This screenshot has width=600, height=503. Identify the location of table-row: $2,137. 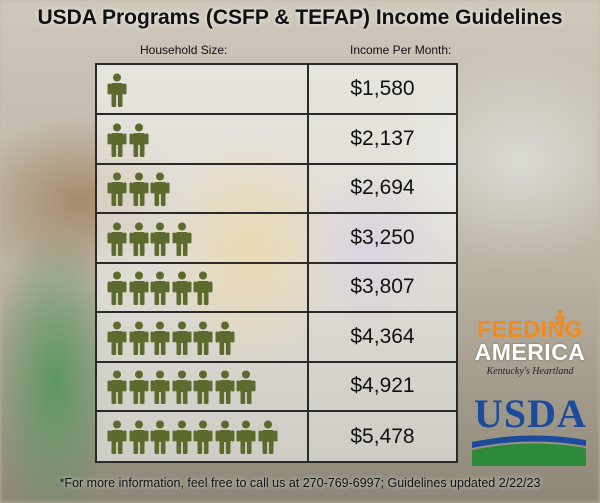
(276, 139).